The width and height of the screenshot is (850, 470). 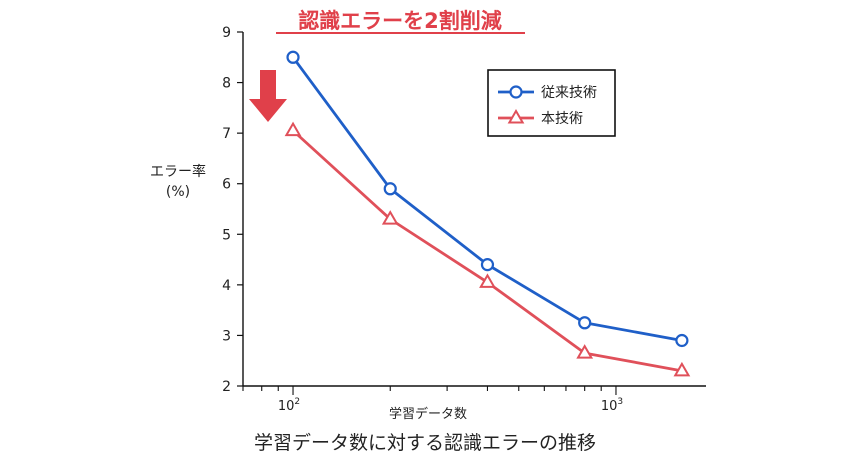 I want to click on annotation, so click(x=268, y=96).